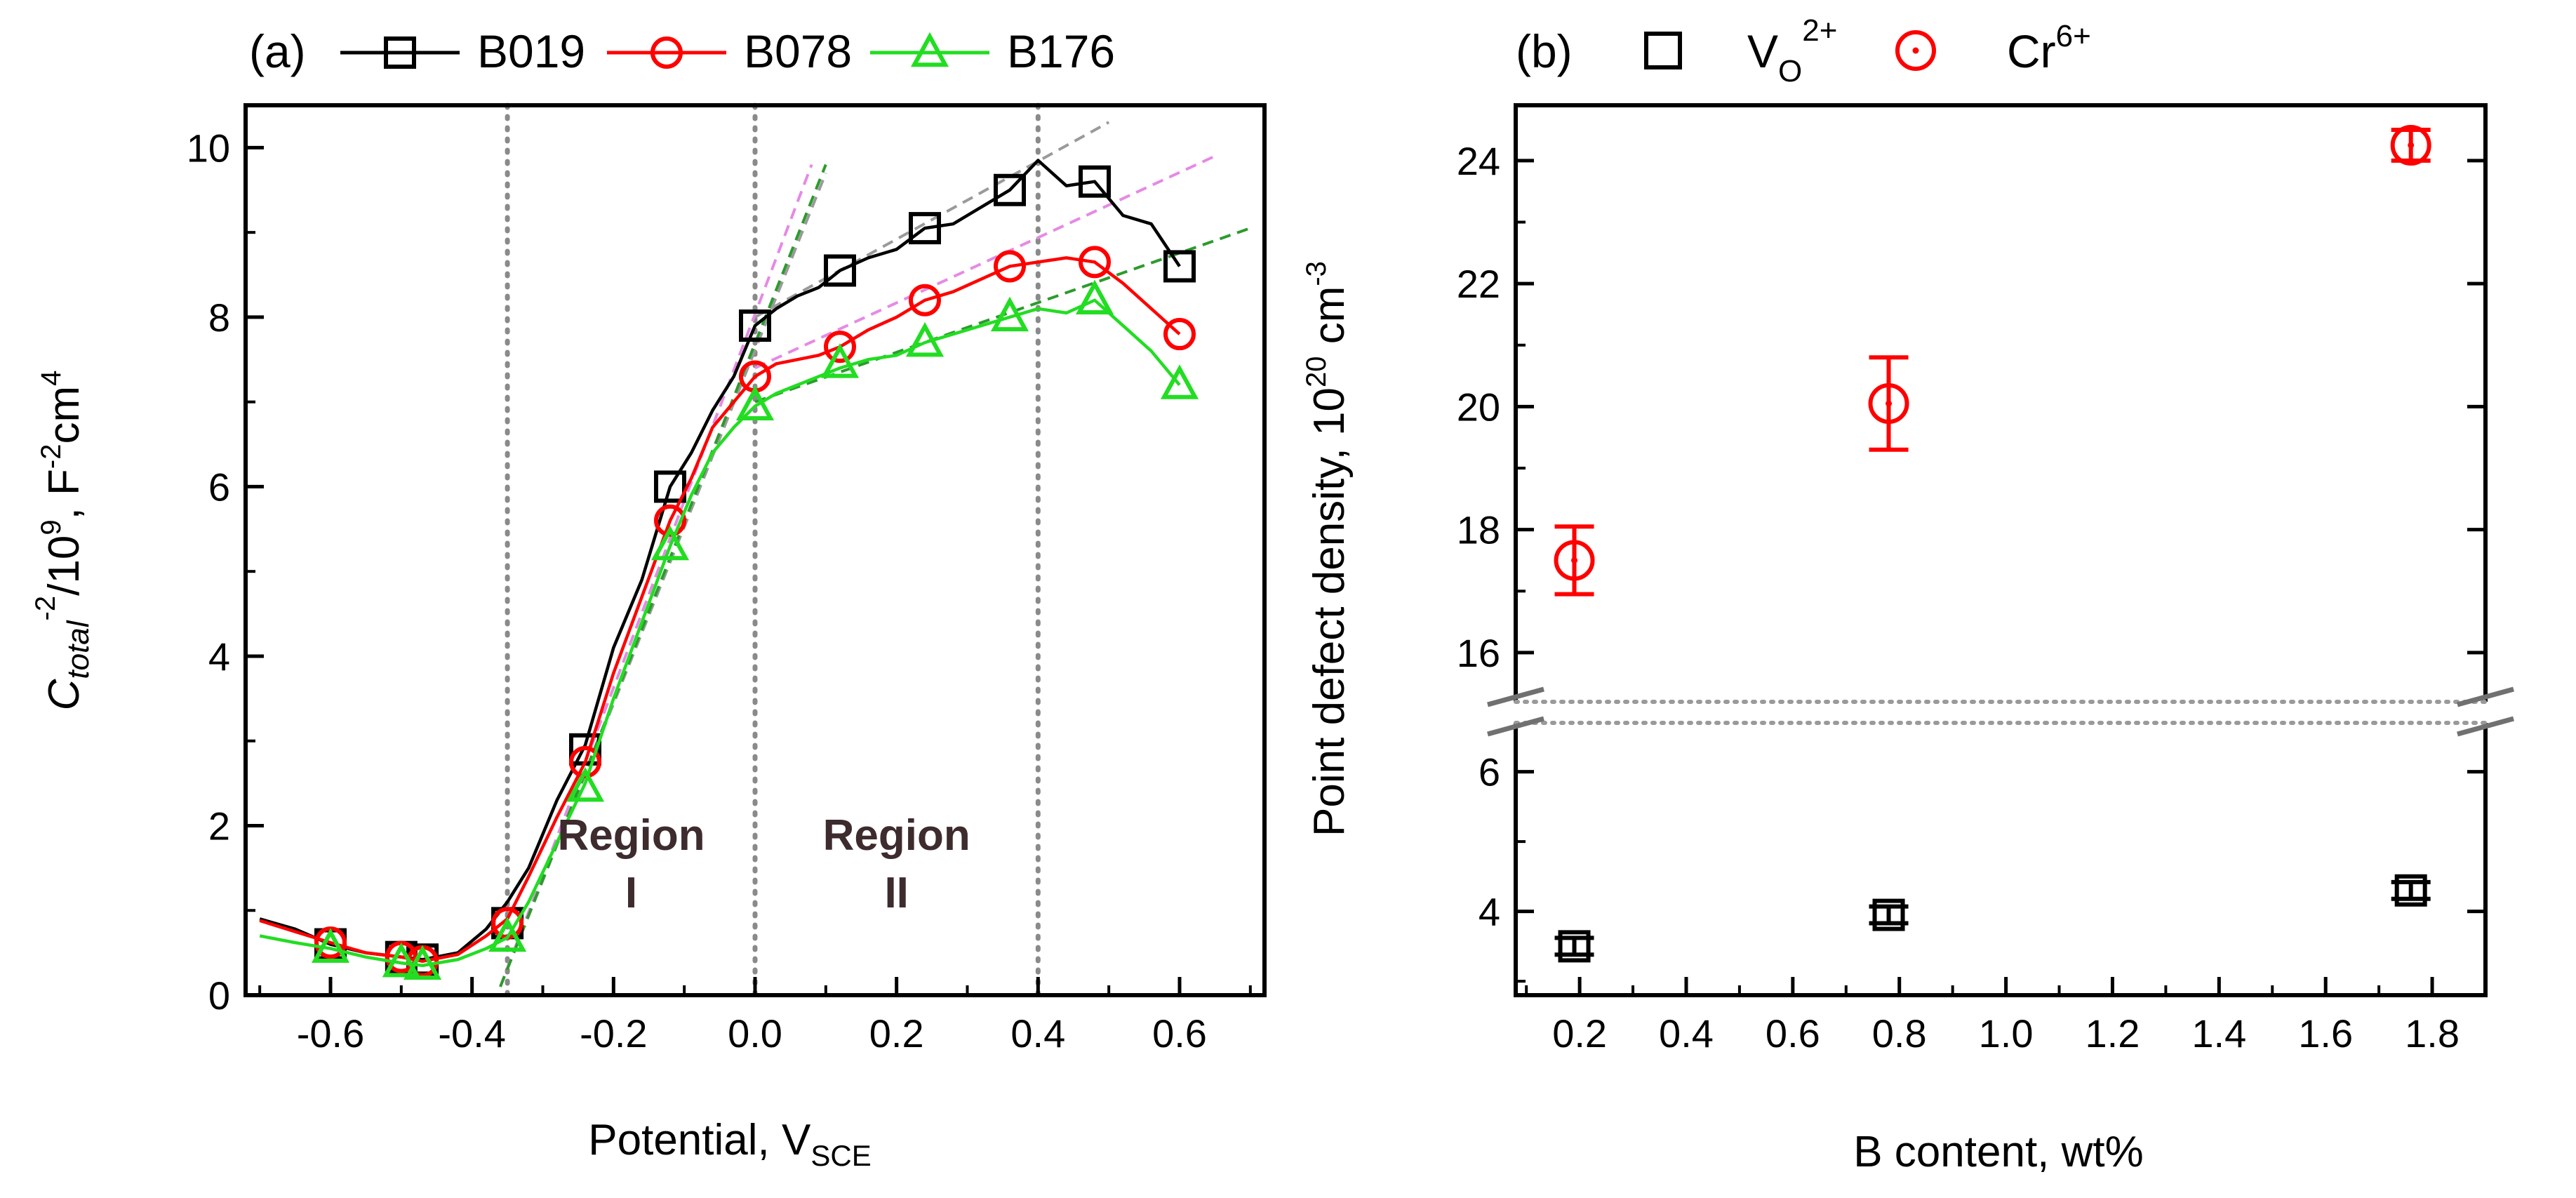 Image resolution: width=2576 pixels, height=1198 pixels. Describe the element at coordinates (531, 51) in the screenshot. I see `legend-label-B019: B019` at that location.